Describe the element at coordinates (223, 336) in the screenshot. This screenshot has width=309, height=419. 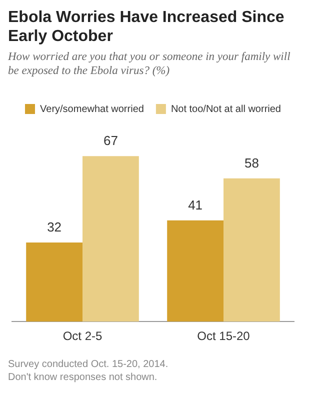
I see `x-tick-label: Oct 15-20` at that location.